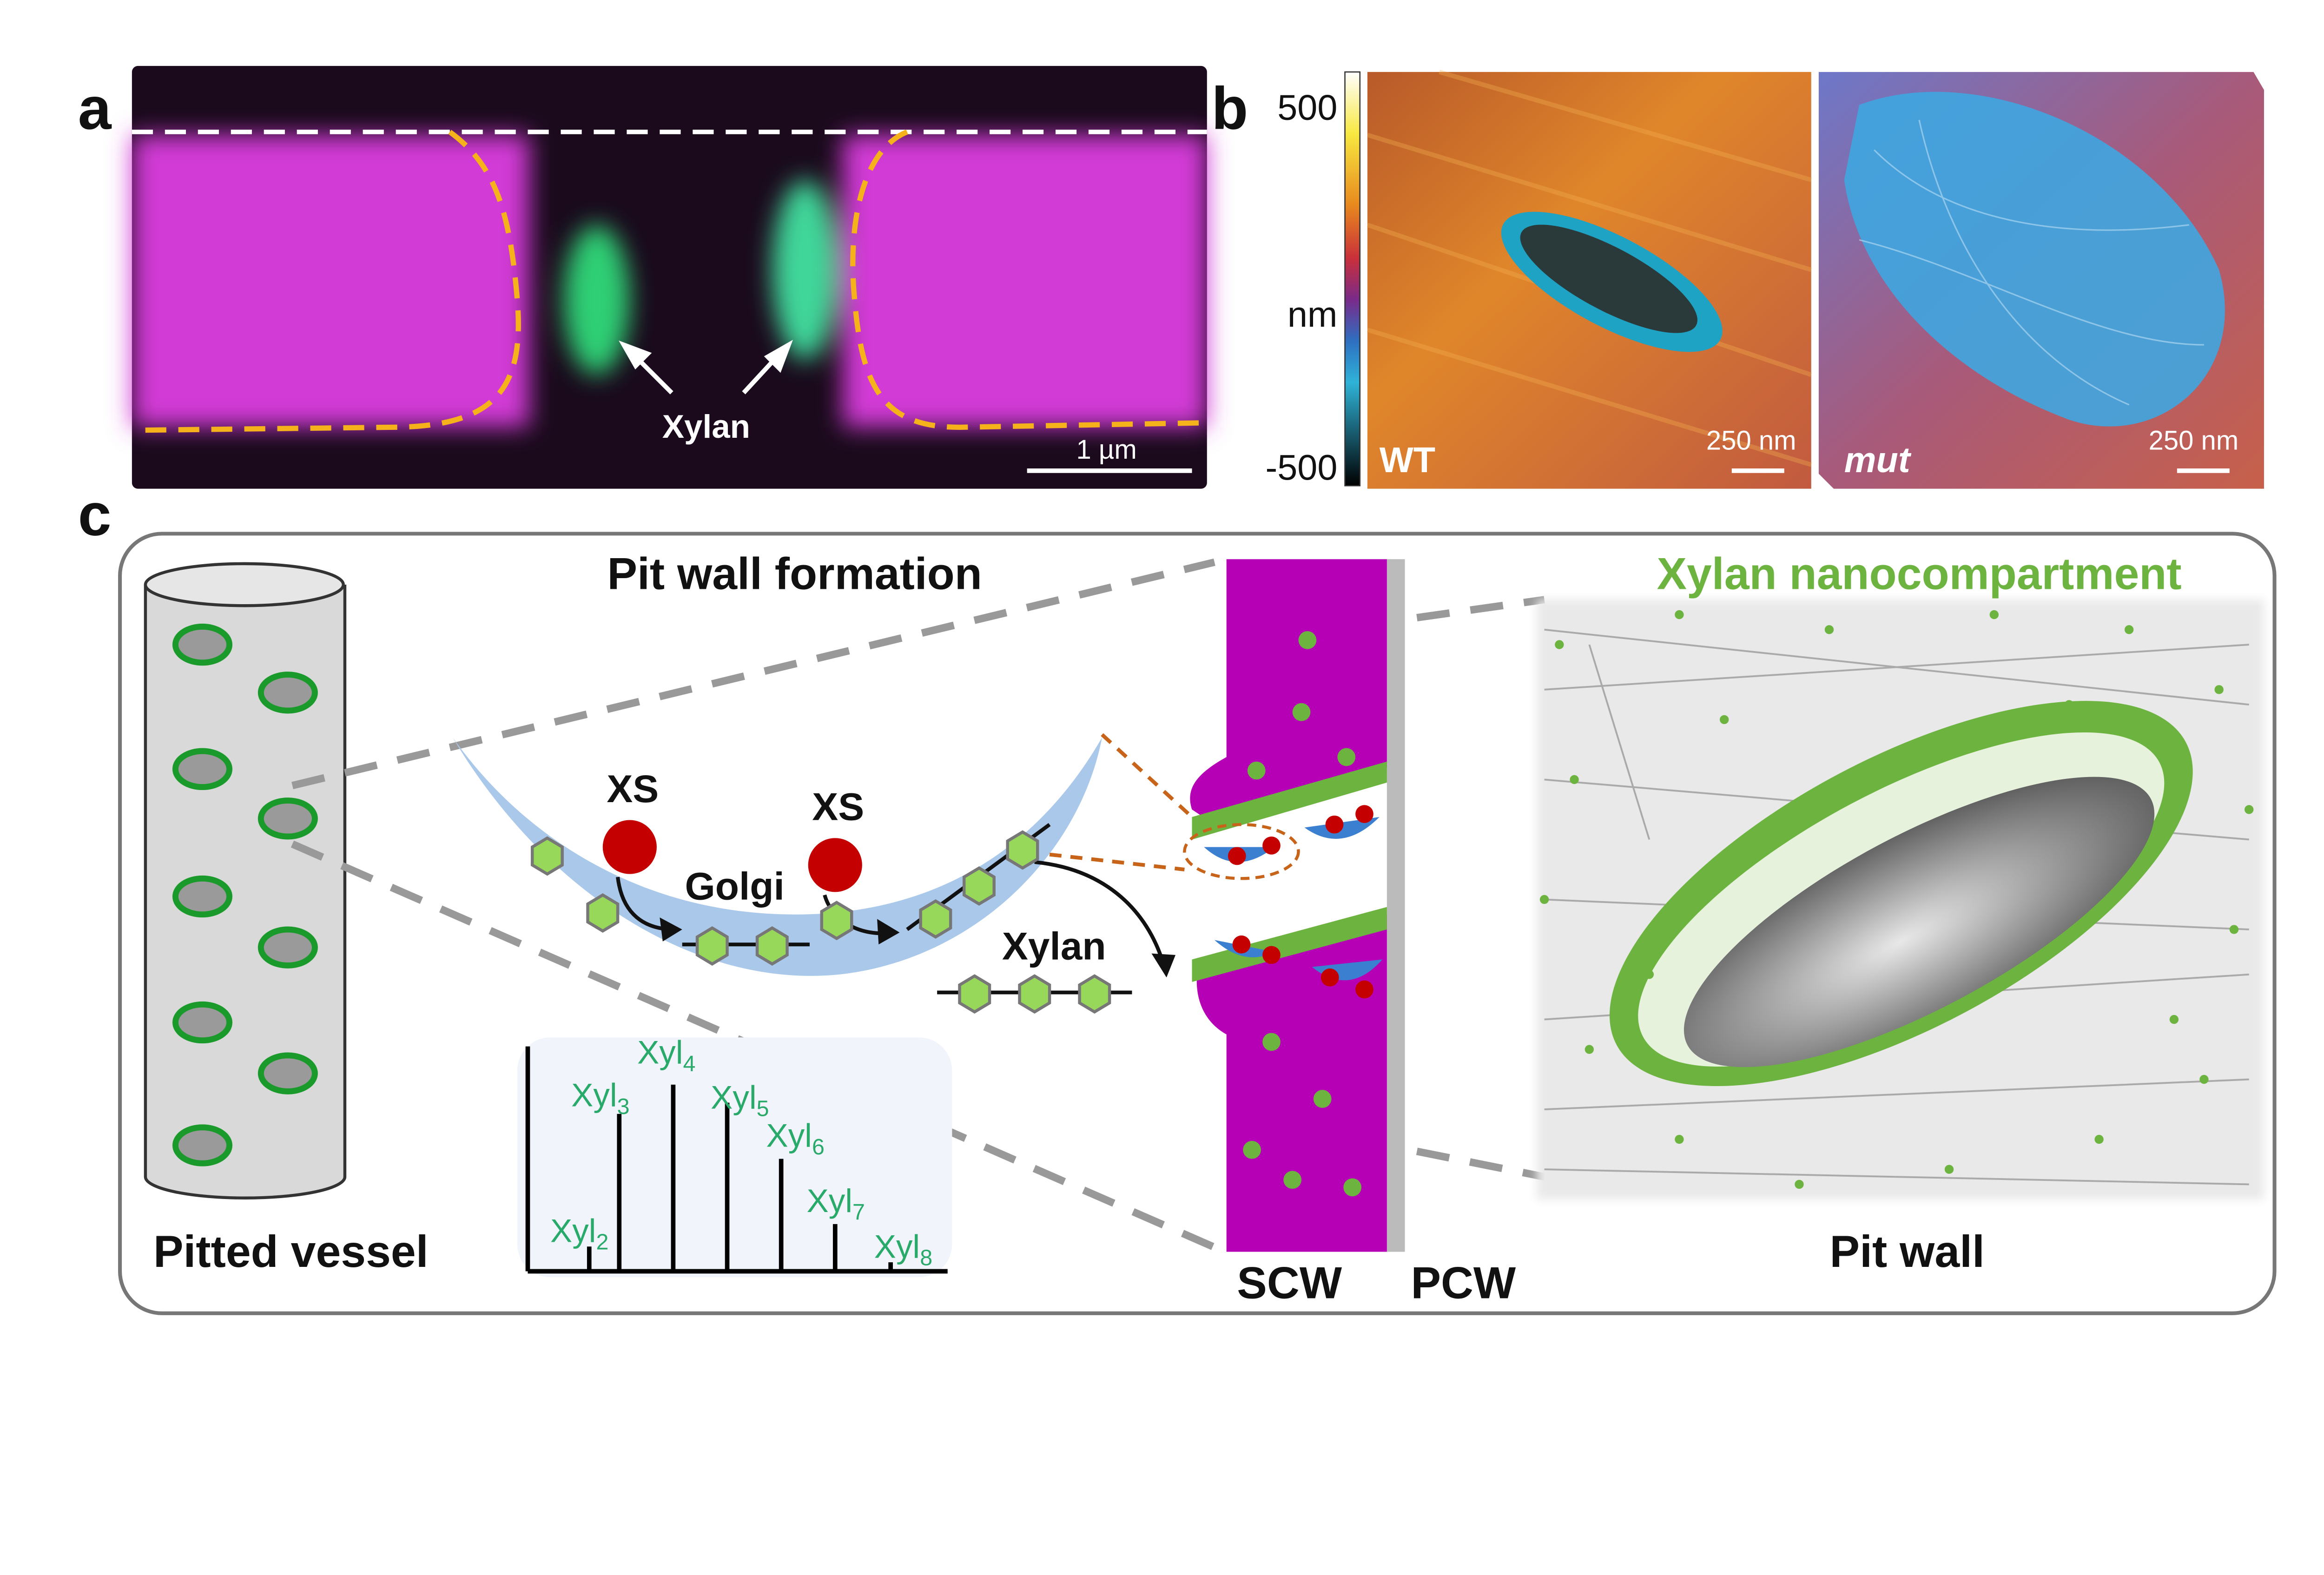 The width and height of the screenshot is (2324, 1575). I want to click on peak-label: Xyl2, so click(579, 1234).